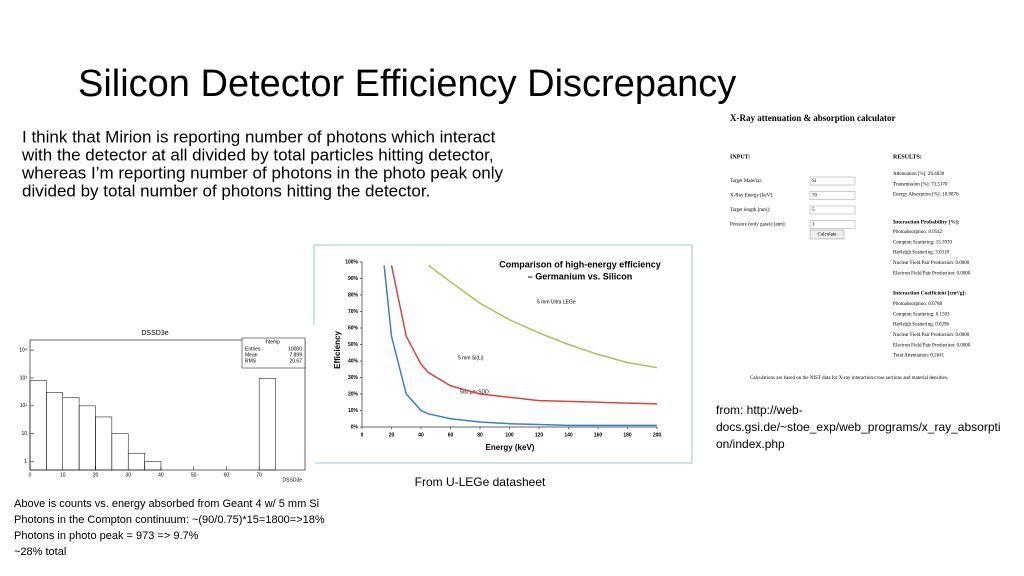  I want to click on result-line: Rayleigh Scattering: 0.0296, so click(921, 325).